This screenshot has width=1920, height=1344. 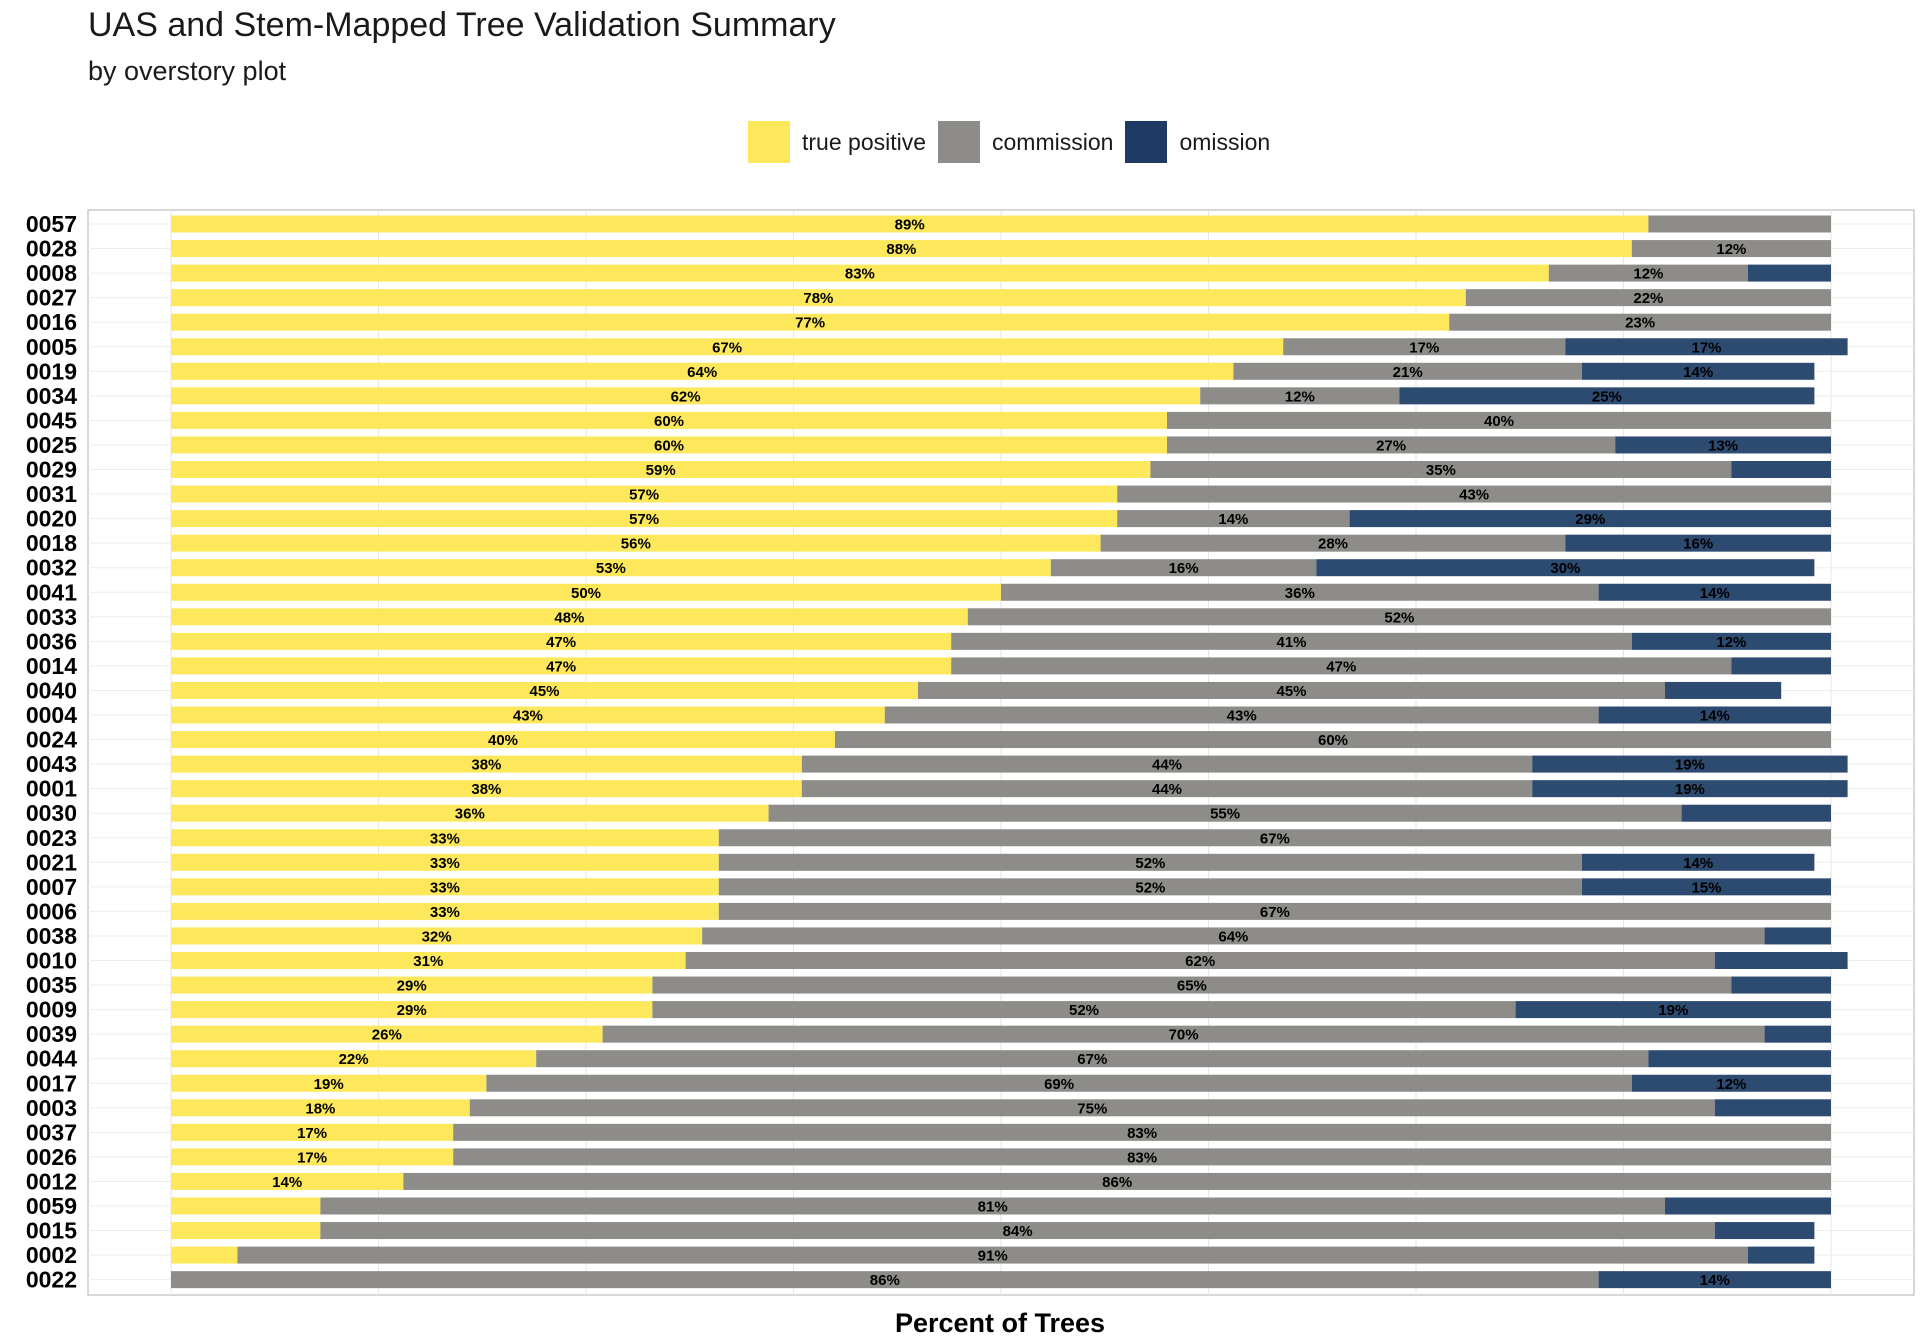 I want to click on data-label: 40%, so click(x=503, y=740).